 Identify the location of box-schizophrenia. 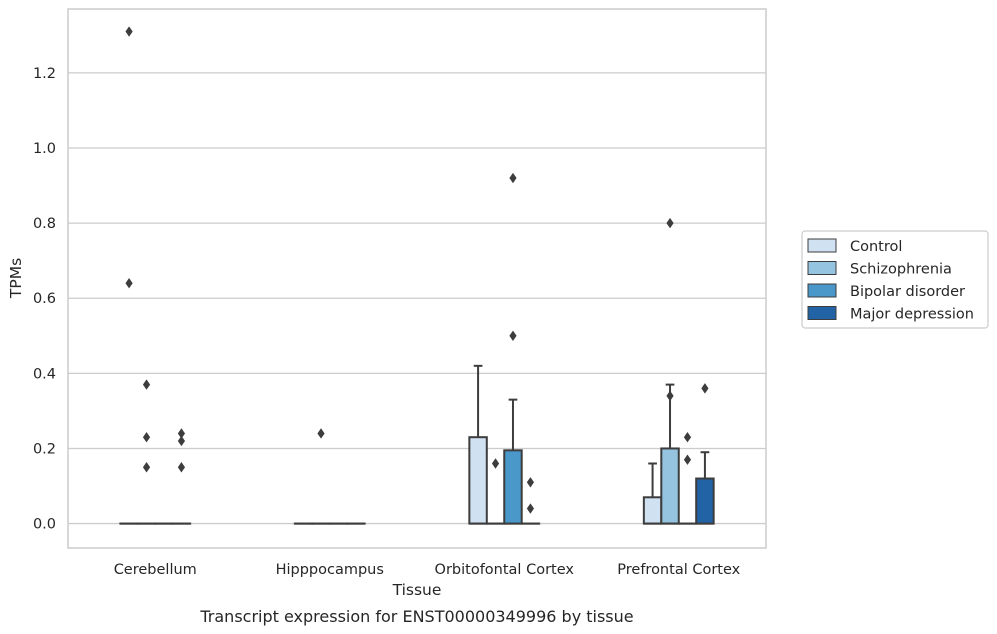
(670, 454).